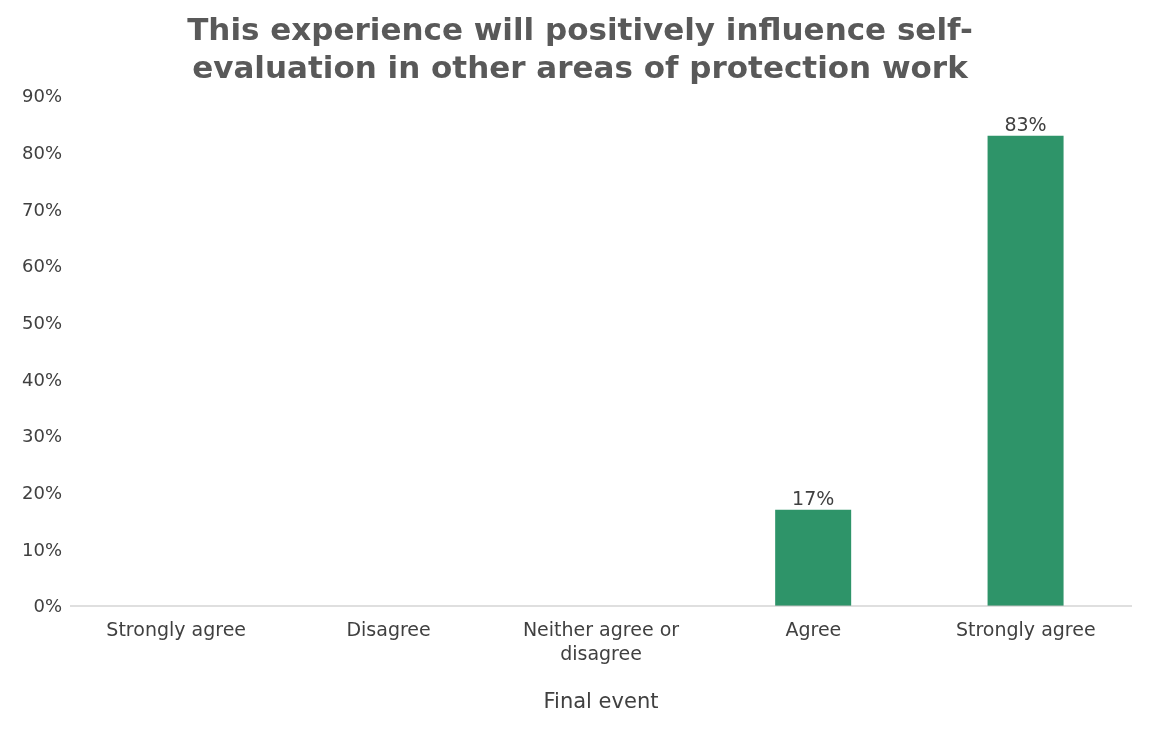  Describe the element at coordinates (601, 641) in the screenshot. I see `x-tick-label: Neither agree or disagree` at that location.